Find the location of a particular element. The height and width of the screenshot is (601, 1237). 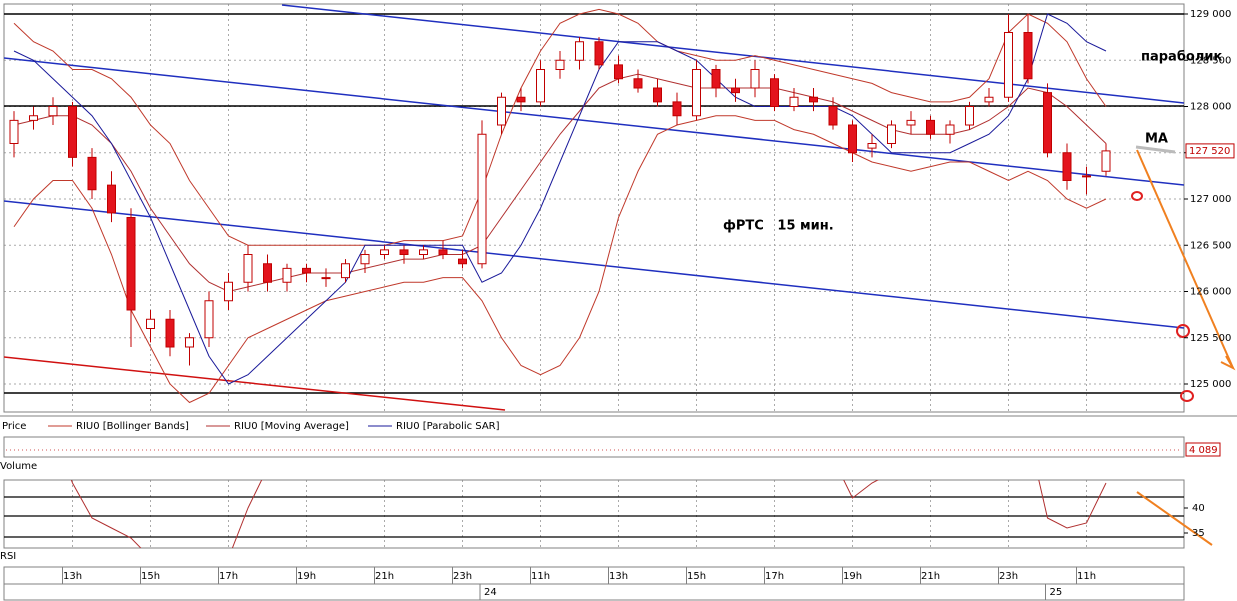

rsi-panel is located at coordinates (594, 514).